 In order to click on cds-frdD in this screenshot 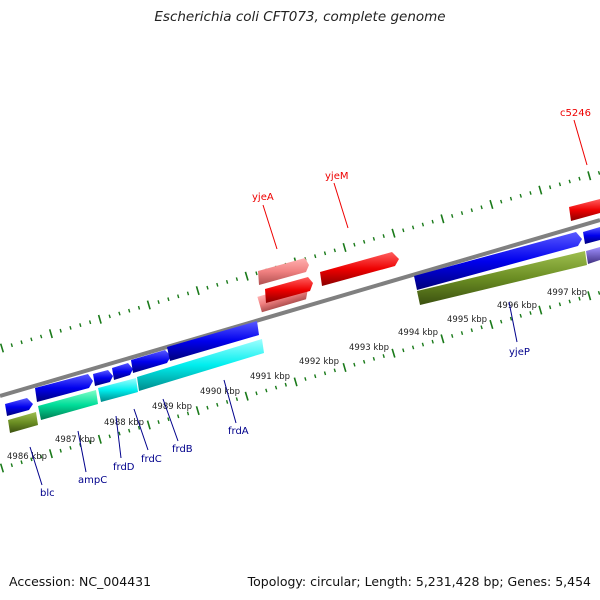, I will do `click(103, 378)`.